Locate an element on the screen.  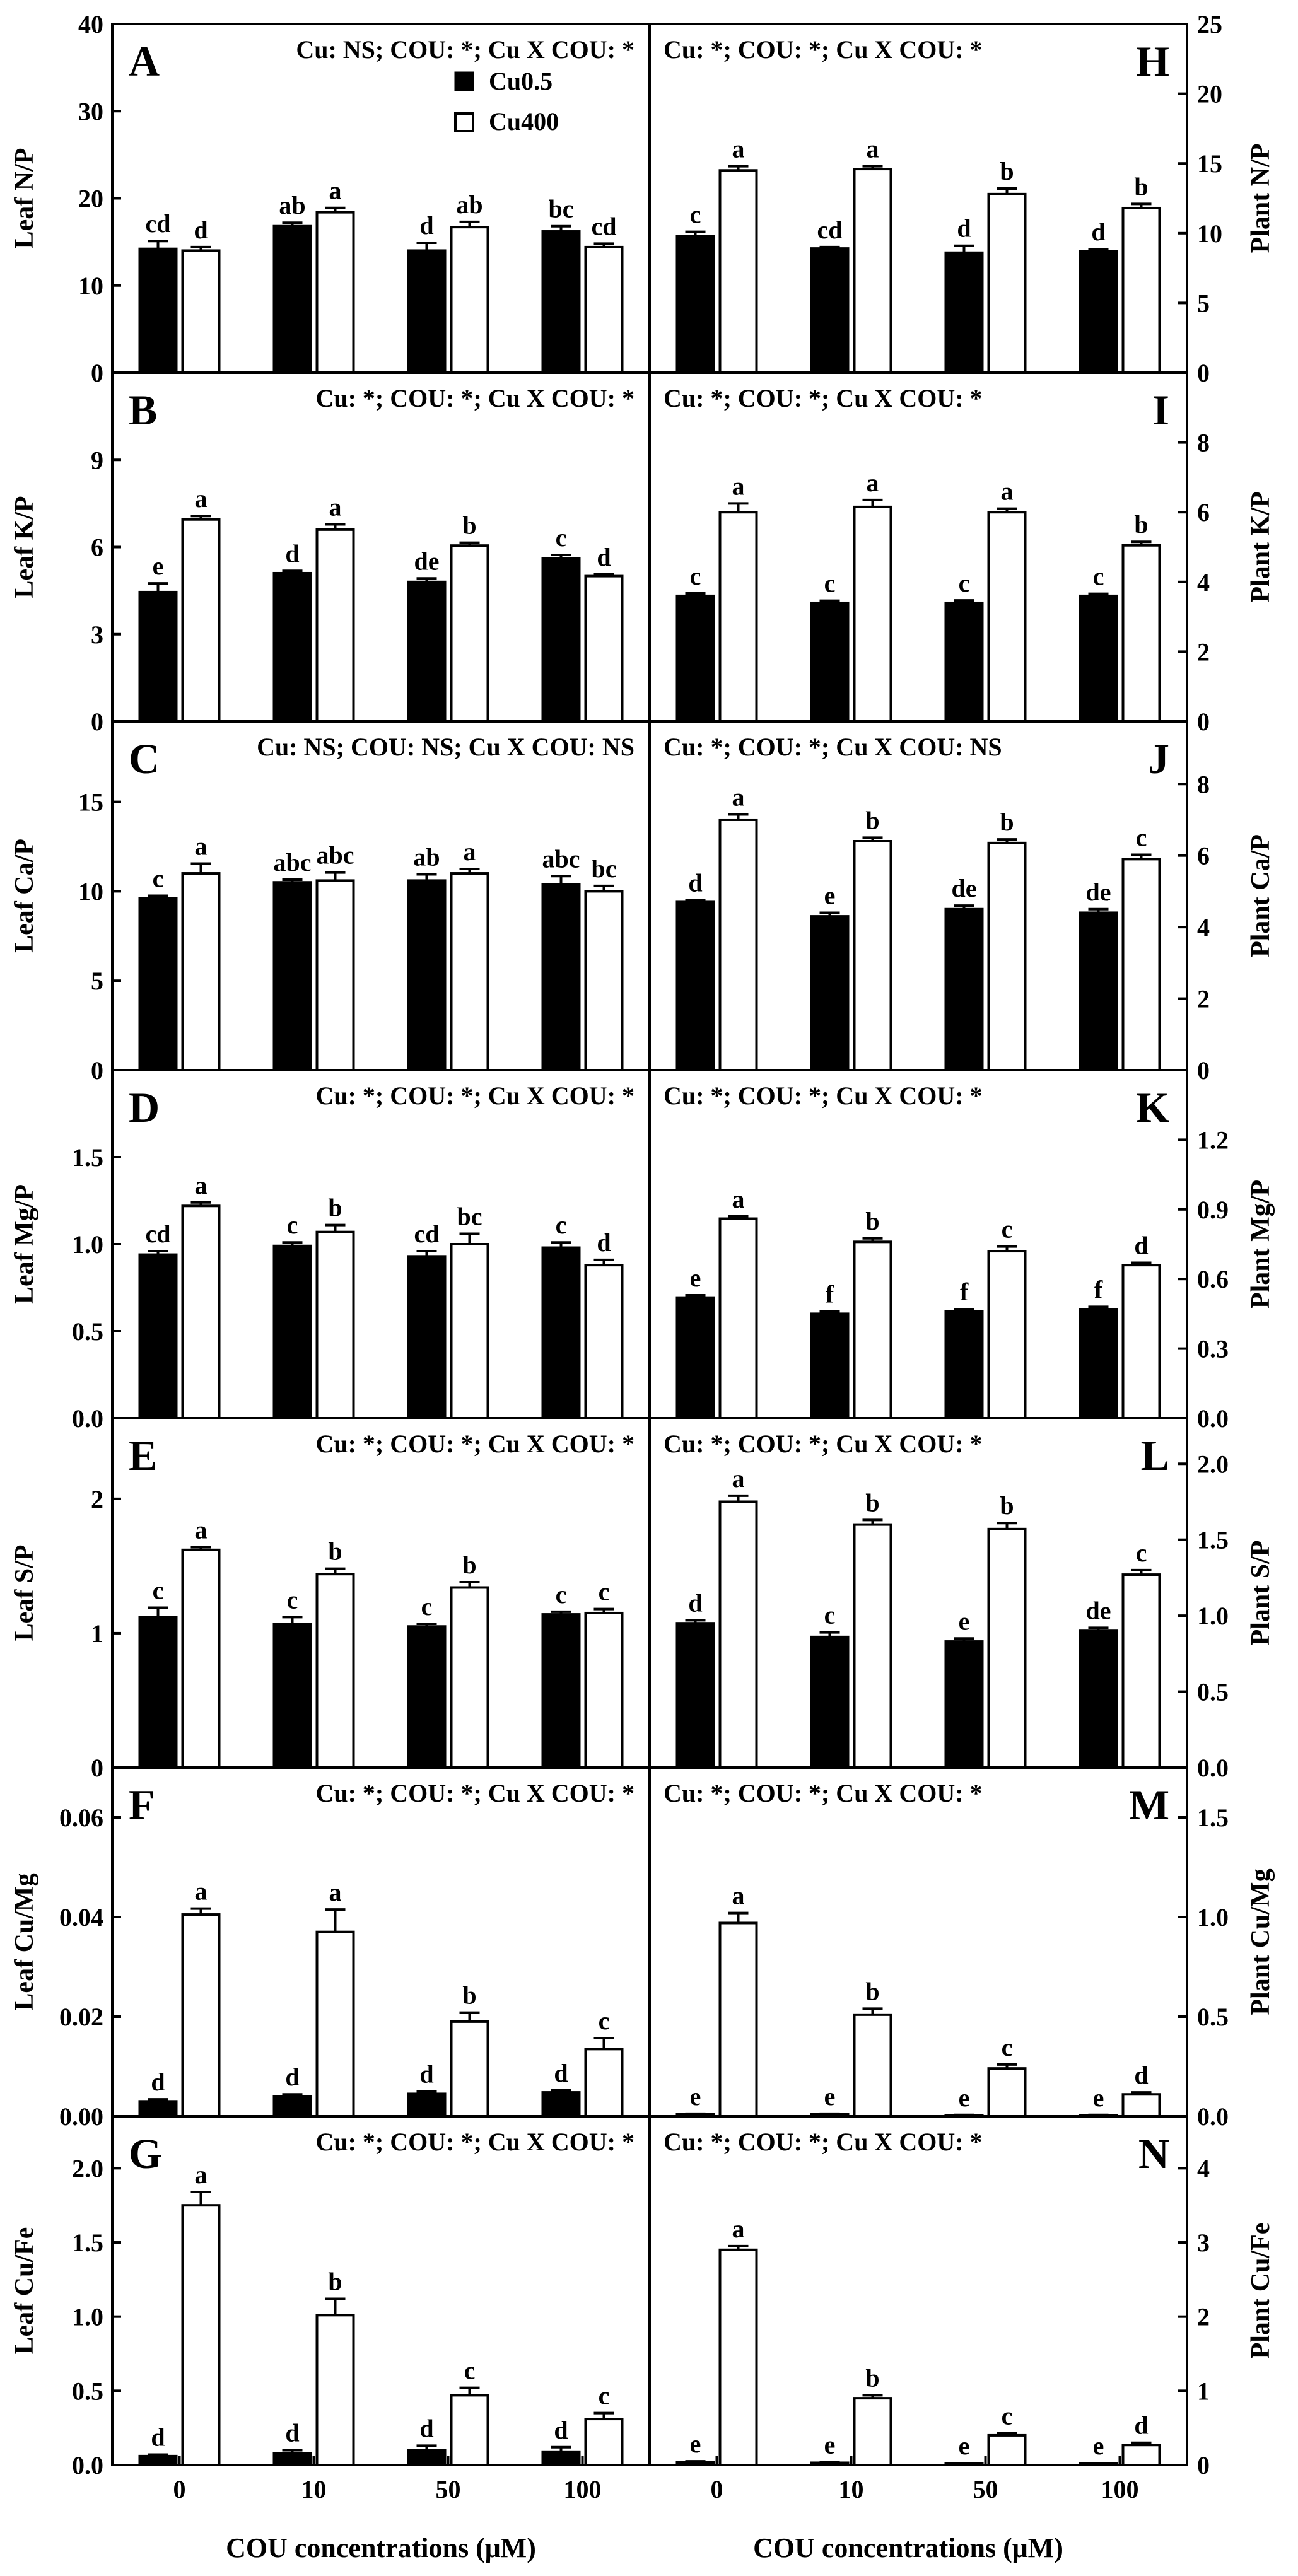
y-tick-label: 0 is located at coordinates (1203, 2466).